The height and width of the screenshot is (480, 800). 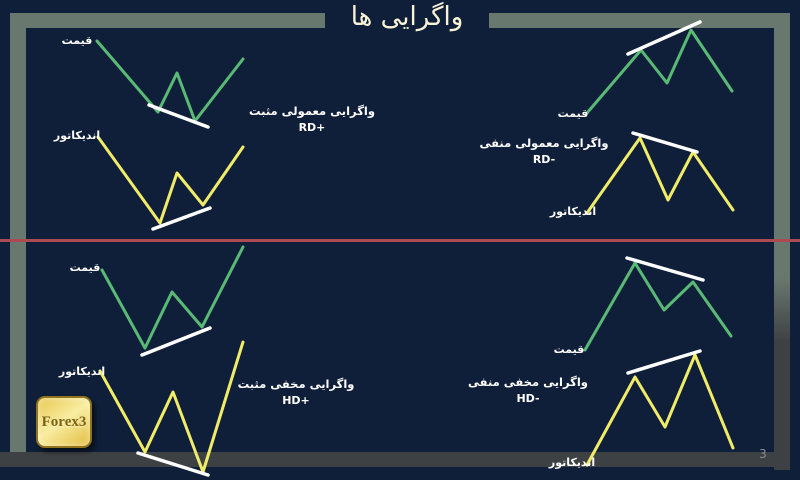 What do you see at coordinates (544, 143) in the screenshot?
I see `caption-text-rd-minus: واگرایی معمولی منفی` at bounding box center [544, 143].